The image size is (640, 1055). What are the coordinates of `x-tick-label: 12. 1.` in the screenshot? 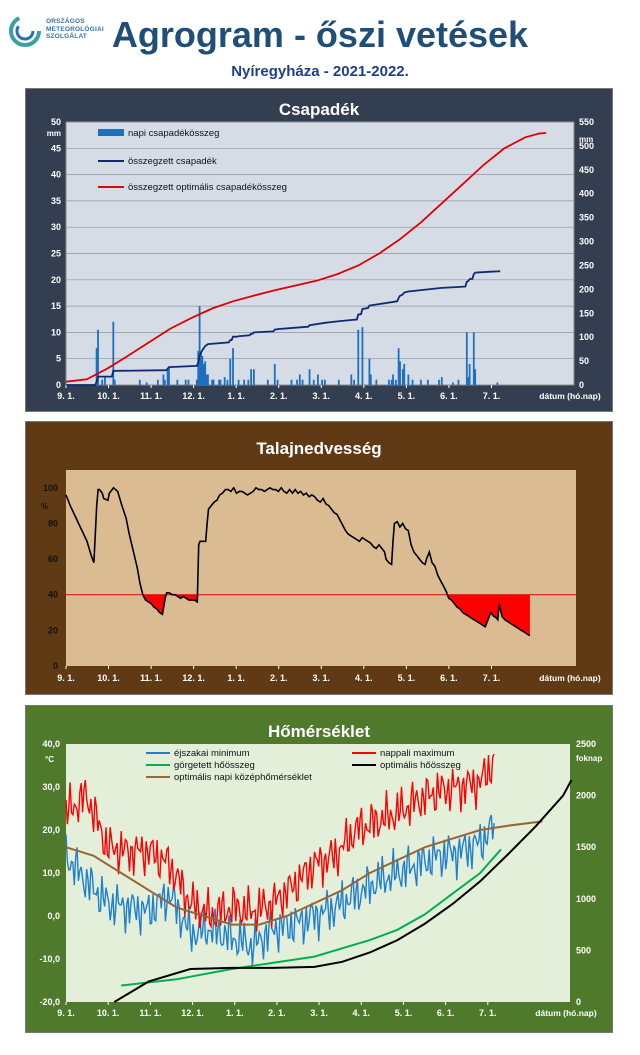 It's located at (193, 396).